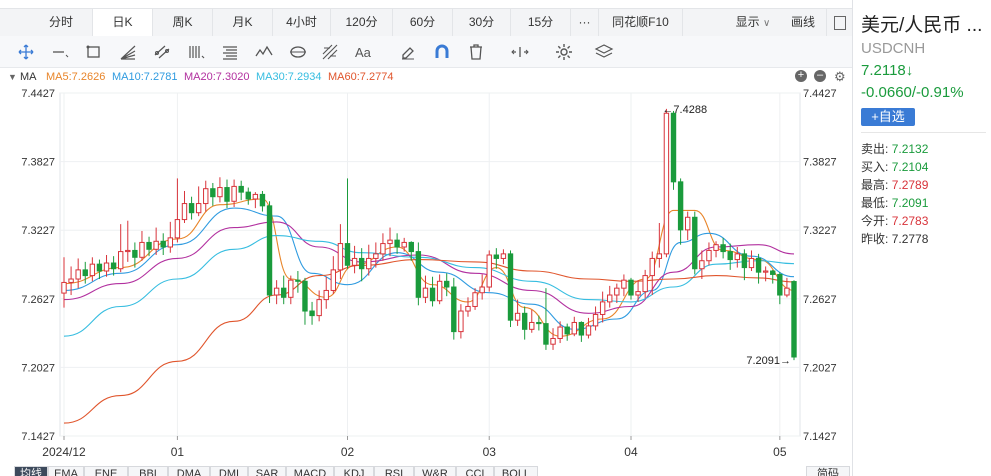 This screenshot has height=476, width=991. Describe the element at coordinates (476, 52) in the screenshot. I see `trash-icon` at that location.